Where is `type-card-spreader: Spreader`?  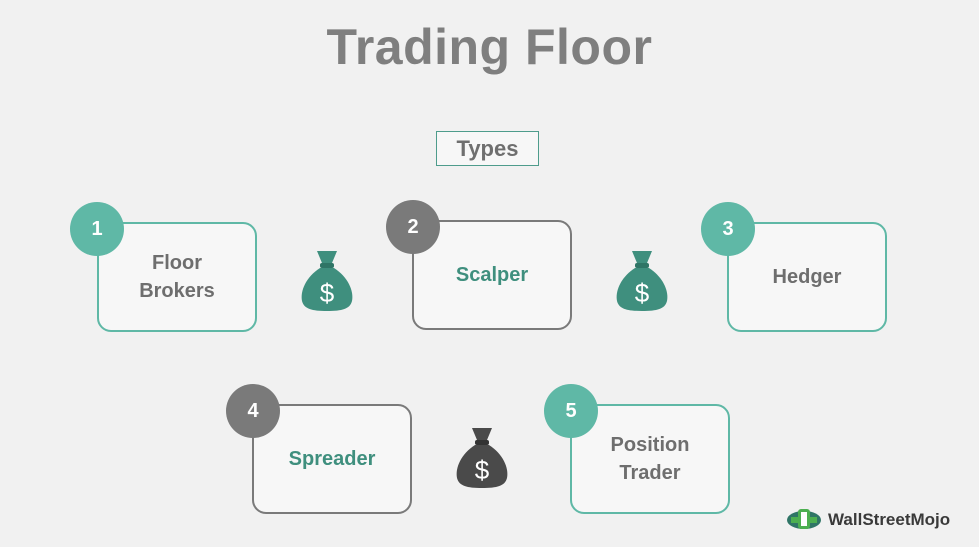
type-card-spreader: Spreader is located at coordinates (332, 459).